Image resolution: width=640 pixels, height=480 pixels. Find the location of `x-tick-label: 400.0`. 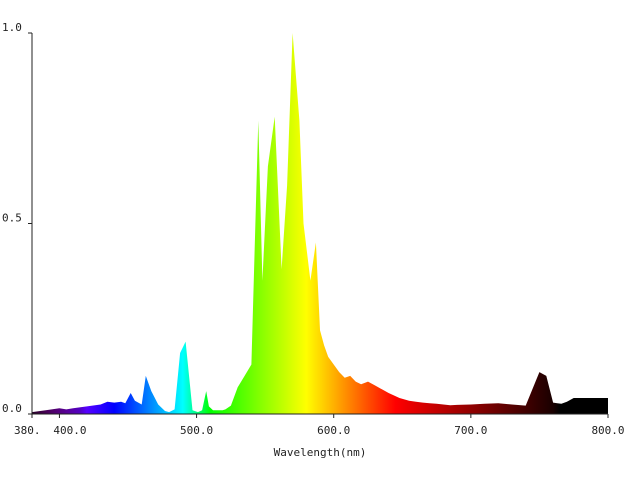

x-tick-label: 400.0 is located at coordinates (69, 430).